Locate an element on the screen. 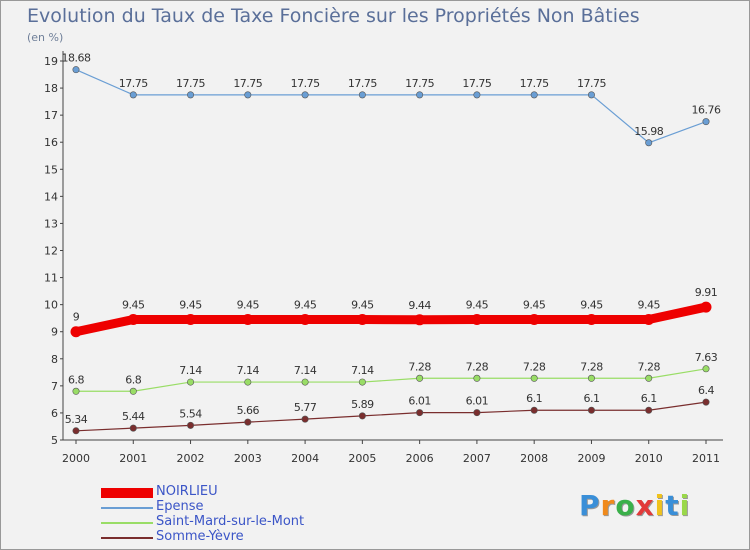 The height and width of the screenshot is (550, 750). y-tick-label: 18 is located at coordinates (51, 88).